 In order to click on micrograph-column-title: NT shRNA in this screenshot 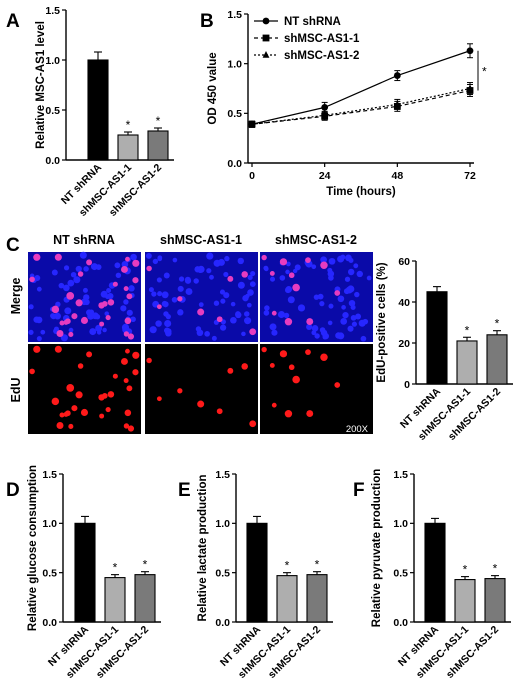, I will do `click(84, 240)`.